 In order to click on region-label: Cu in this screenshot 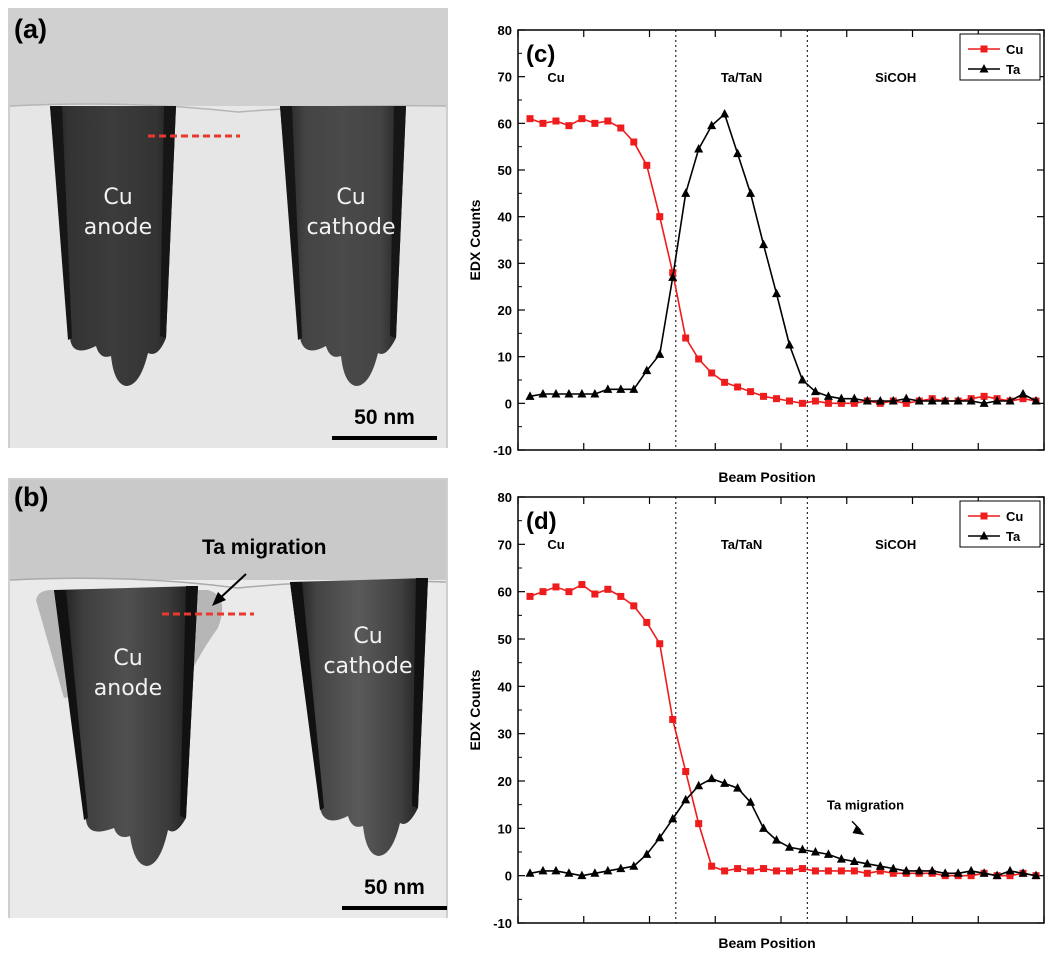, I will do `click(555, 77)`.